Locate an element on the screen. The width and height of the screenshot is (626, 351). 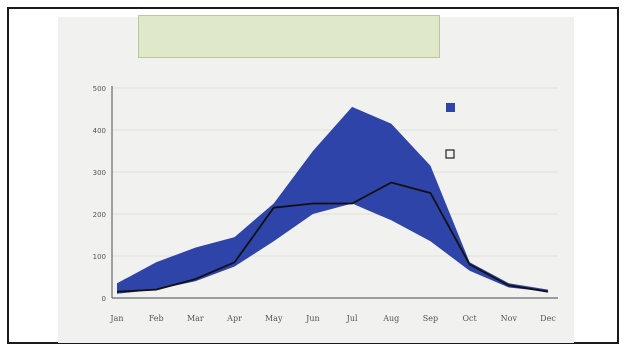
x-tick-label: Nov is located at coordinates (509, 318).